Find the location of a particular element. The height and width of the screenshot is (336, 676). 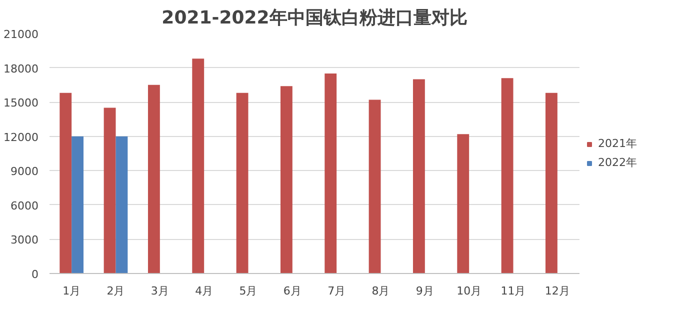

y-tick-label: 21000 is located at coordinates (21, 34).